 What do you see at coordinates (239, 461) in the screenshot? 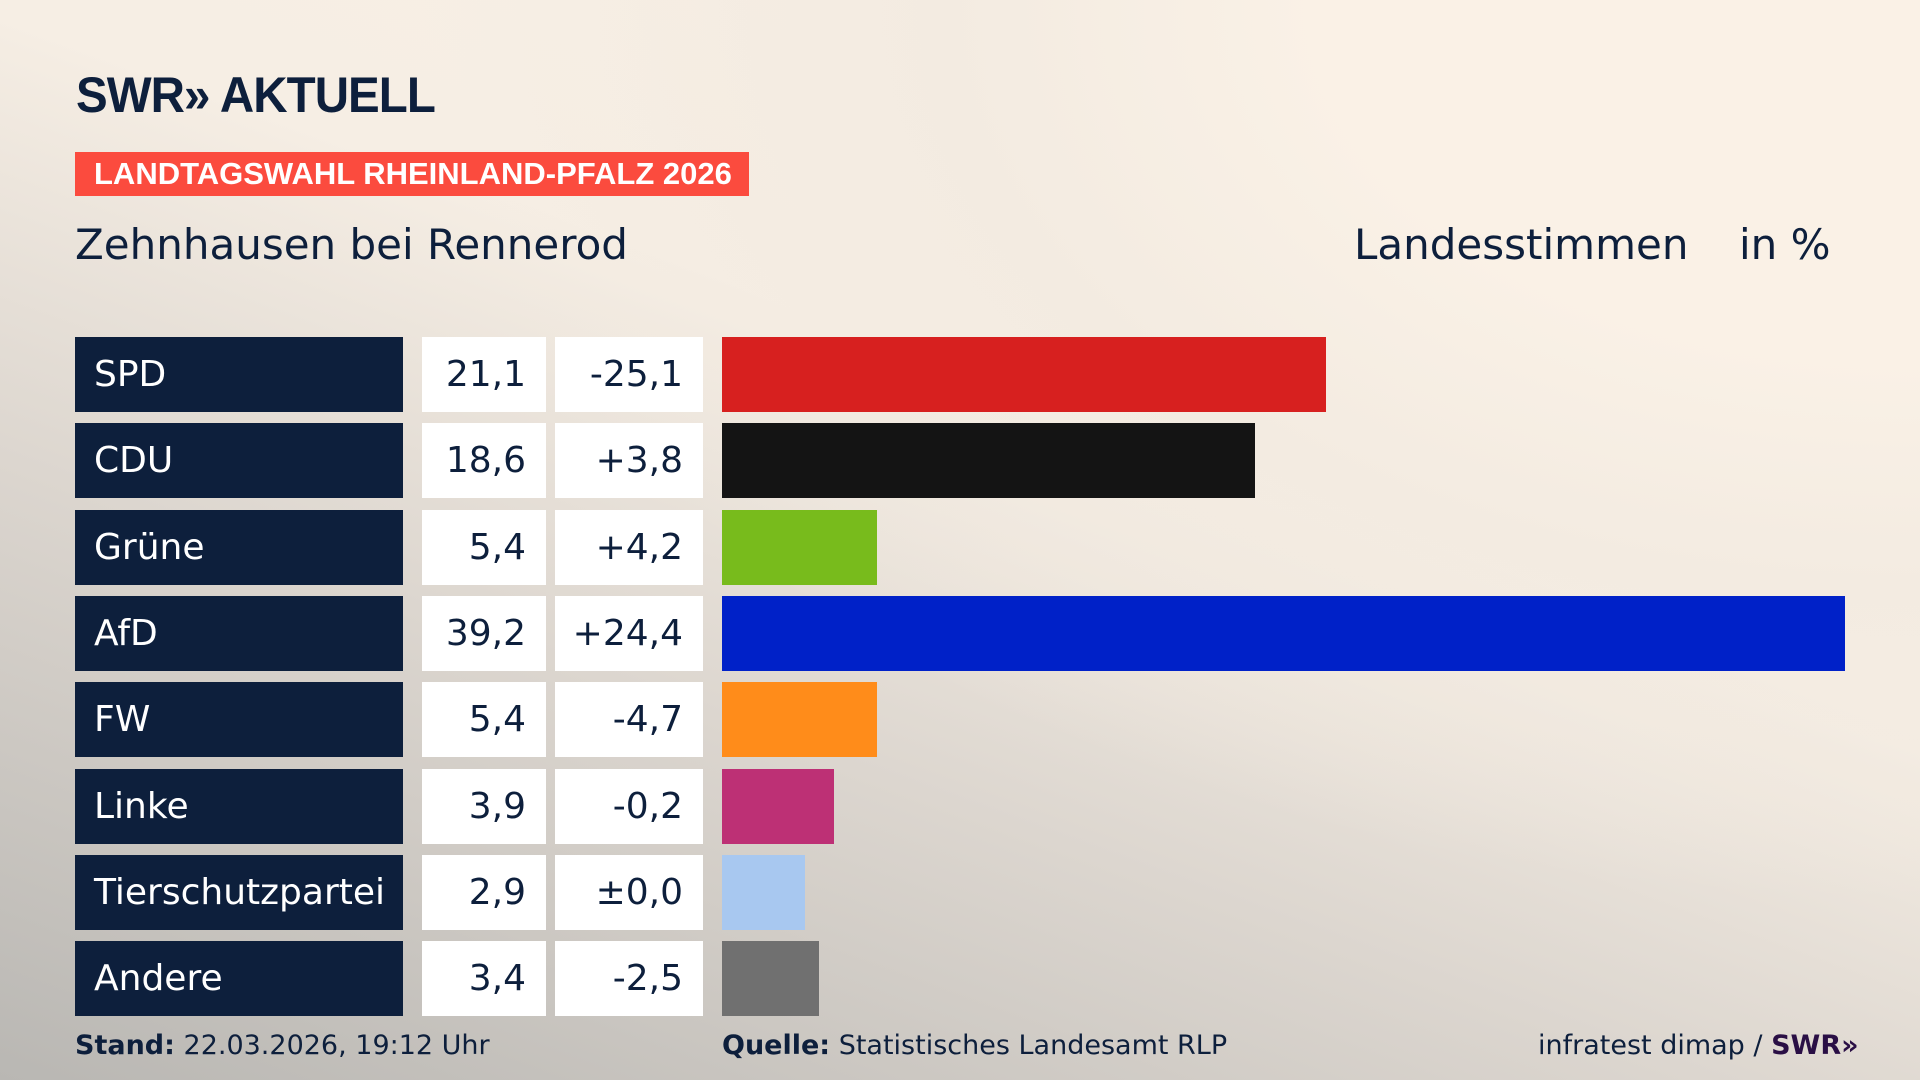
I see `party-label: CDU` at bounding box center [239, 461].